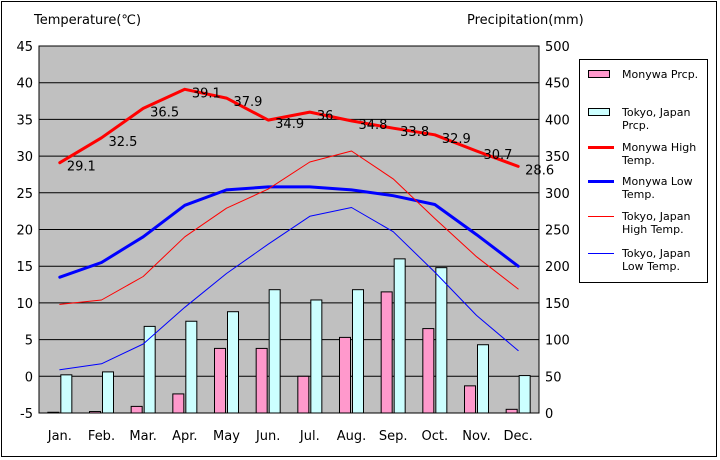 Image resolution: width=720 pixels, height=460 pixels. I want to click on legend-swatch-tokyo-prcp, so click(599, 112).